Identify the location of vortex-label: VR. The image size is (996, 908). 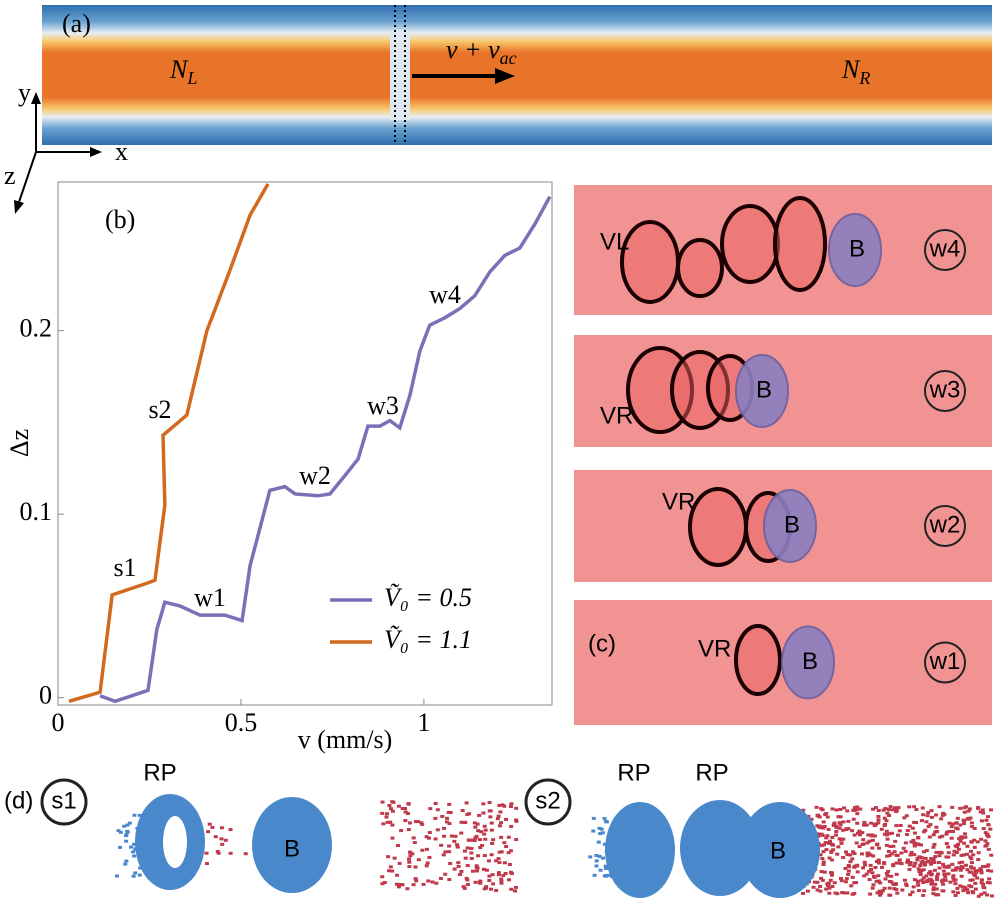
(678, 501).